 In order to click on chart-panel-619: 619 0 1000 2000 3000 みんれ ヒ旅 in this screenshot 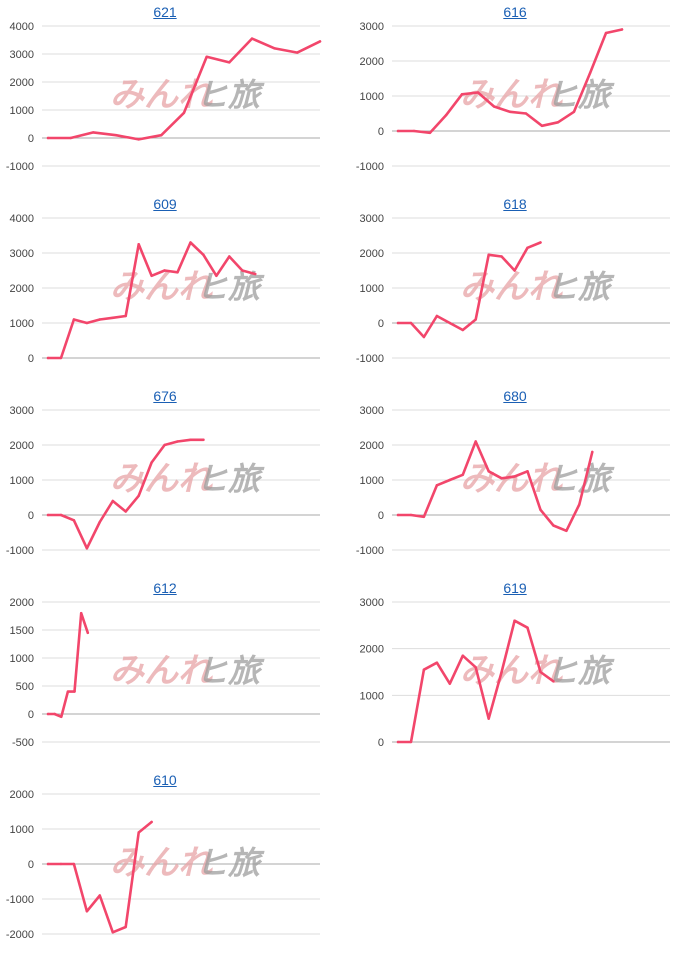, I will do `click(515, 671)`.